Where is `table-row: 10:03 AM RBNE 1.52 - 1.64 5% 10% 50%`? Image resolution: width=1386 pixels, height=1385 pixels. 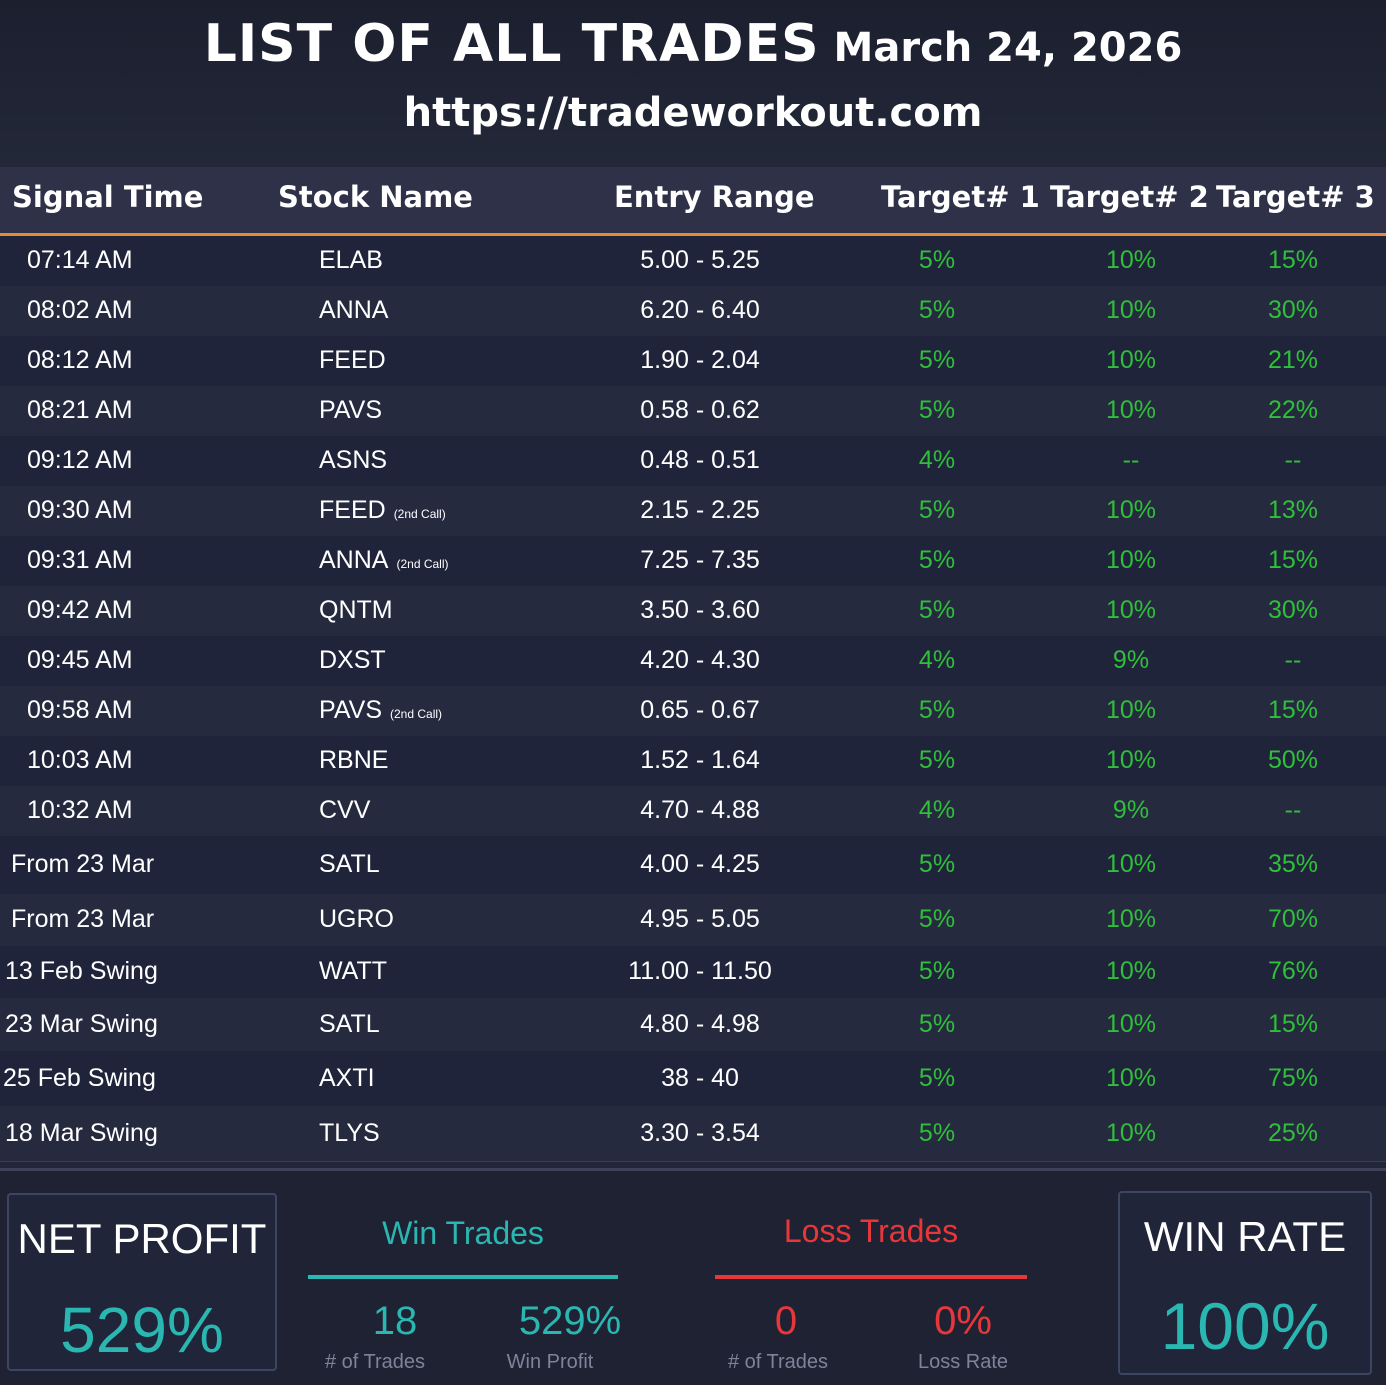 table-row: 10:03 AM RBNE 1.52 - 1.64 5% 10% 50% is located at coordinates (693, 761).